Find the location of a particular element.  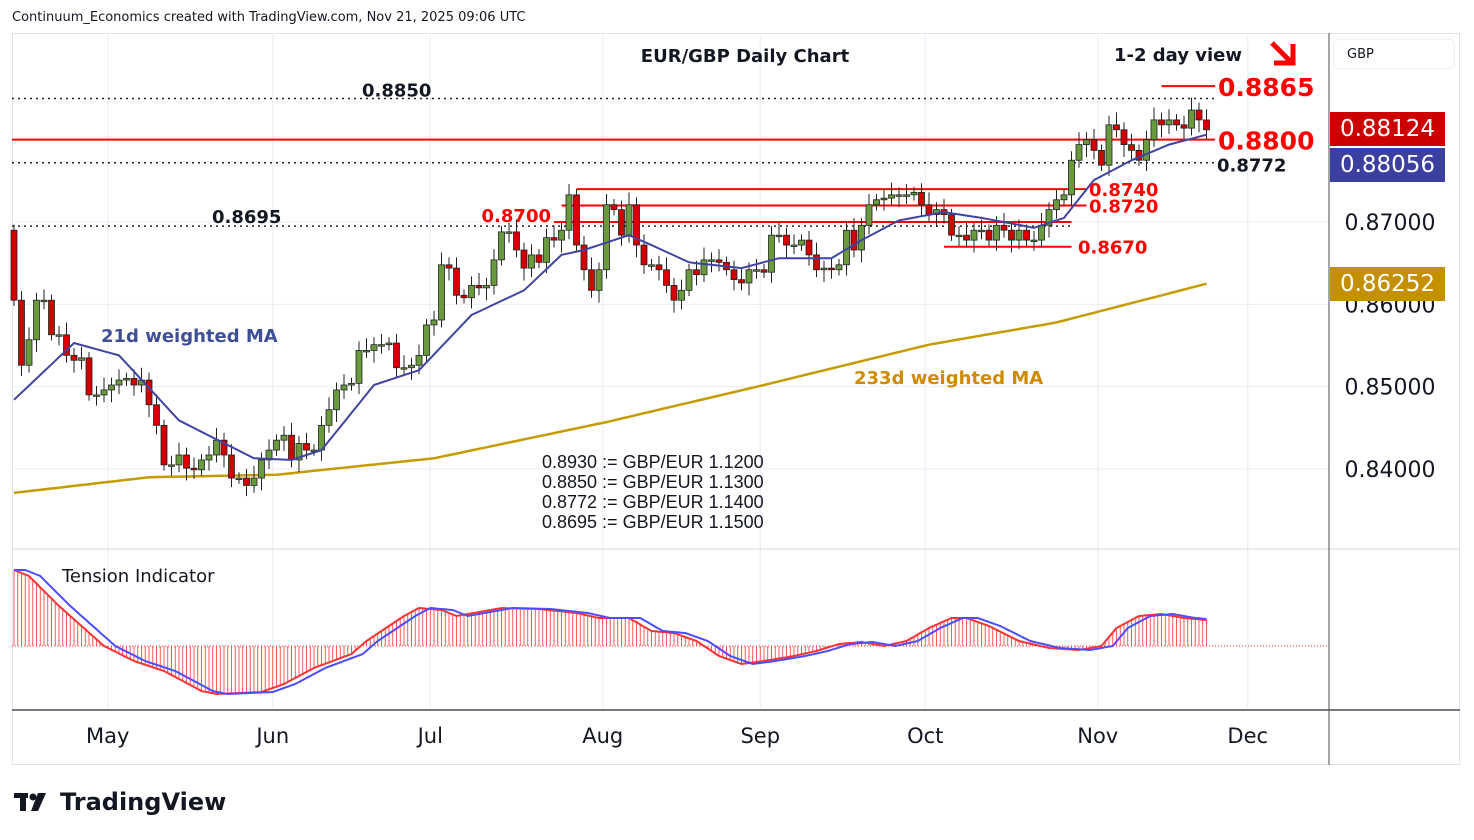

level-label: 0.8850 is located at coordinates (396, 91).